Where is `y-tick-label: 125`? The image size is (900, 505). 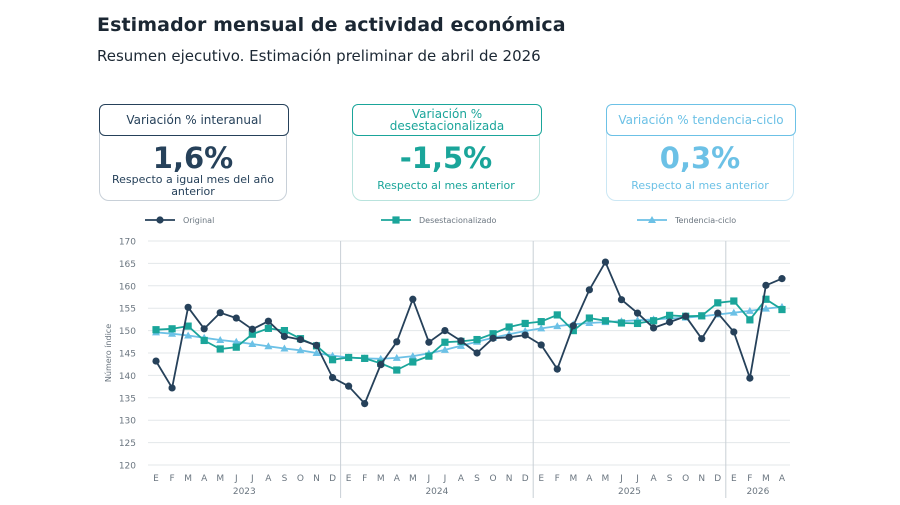
y-tick-label: 125 is located at coordinates (127, 444).